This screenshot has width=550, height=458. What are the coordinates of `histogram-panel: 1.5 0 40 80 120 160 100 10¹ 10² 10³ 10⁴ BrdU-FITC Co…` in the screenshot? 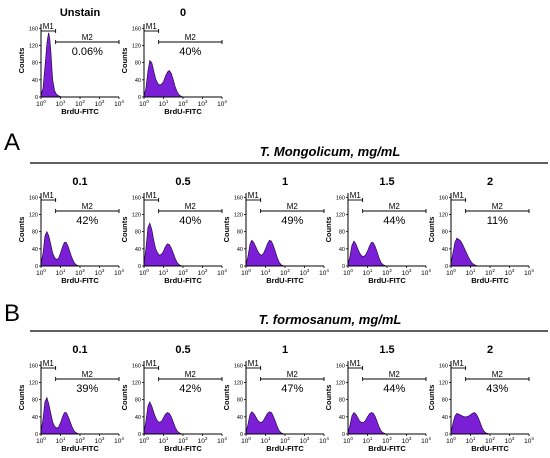 It's located at (377, 398).